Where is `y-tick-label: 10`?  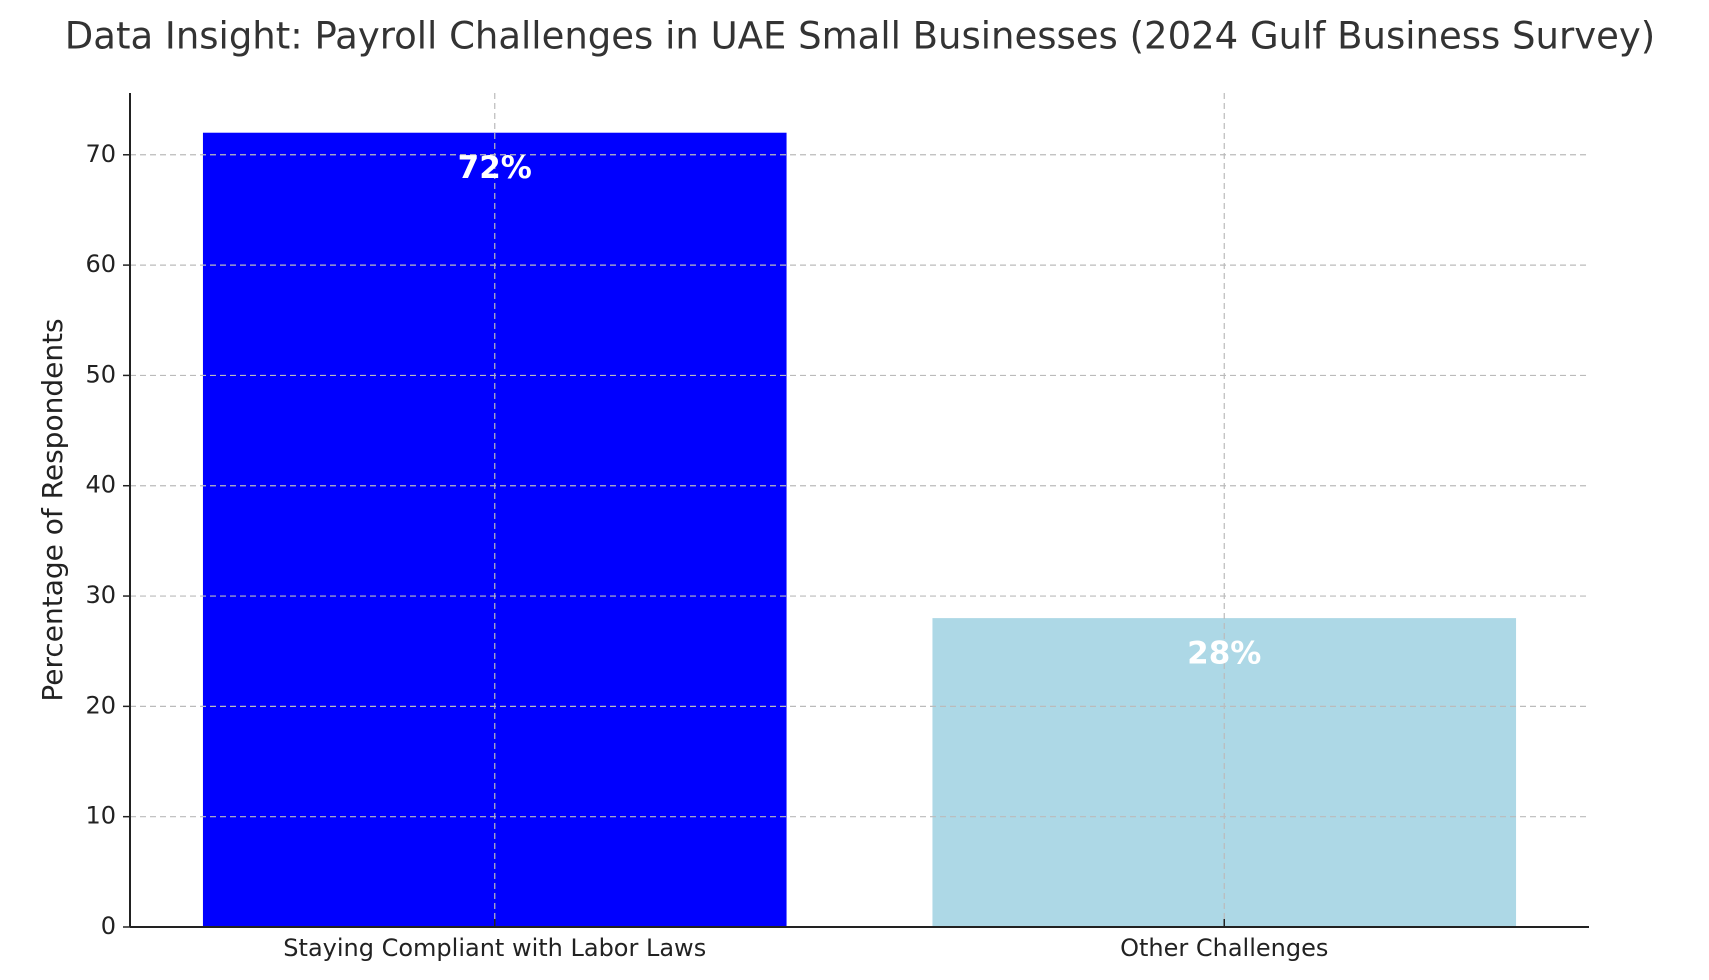 y-tick-label: 10 is located at coordinates (100, 816).